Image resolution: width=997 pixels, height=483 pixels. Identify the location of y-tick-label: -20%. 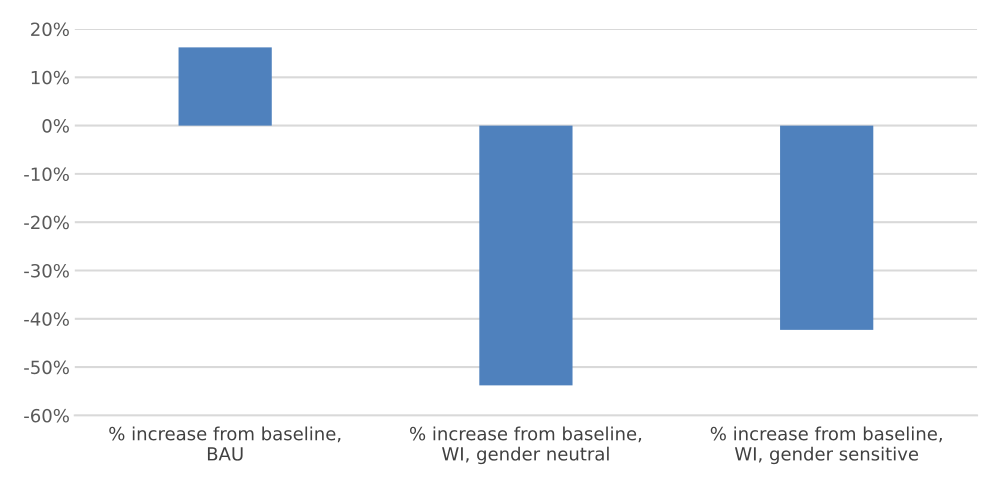
(46, 223).